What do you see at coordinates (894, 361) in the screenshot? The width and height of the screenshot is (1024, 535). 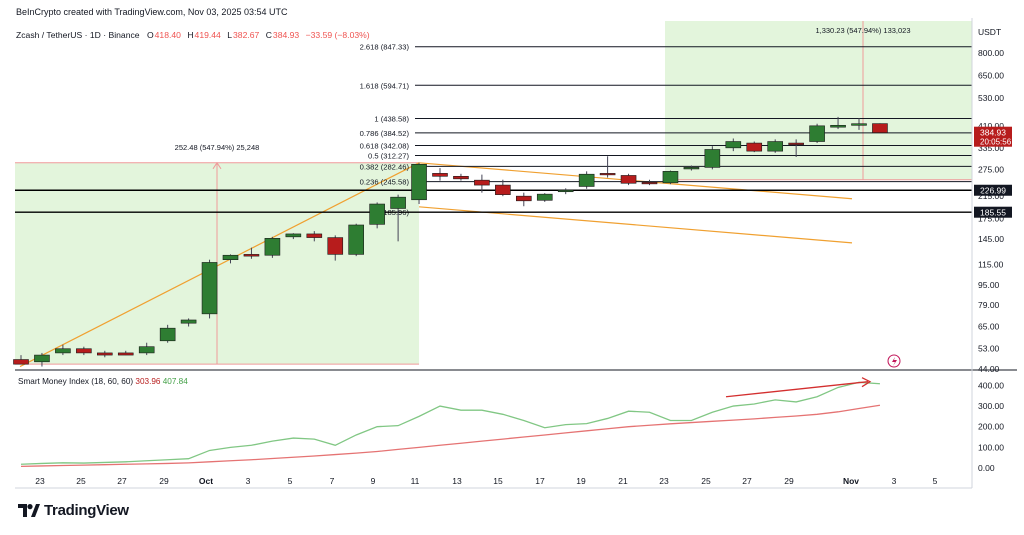 I see `lightning-bolt-icon` at bounding box center [894, 361].